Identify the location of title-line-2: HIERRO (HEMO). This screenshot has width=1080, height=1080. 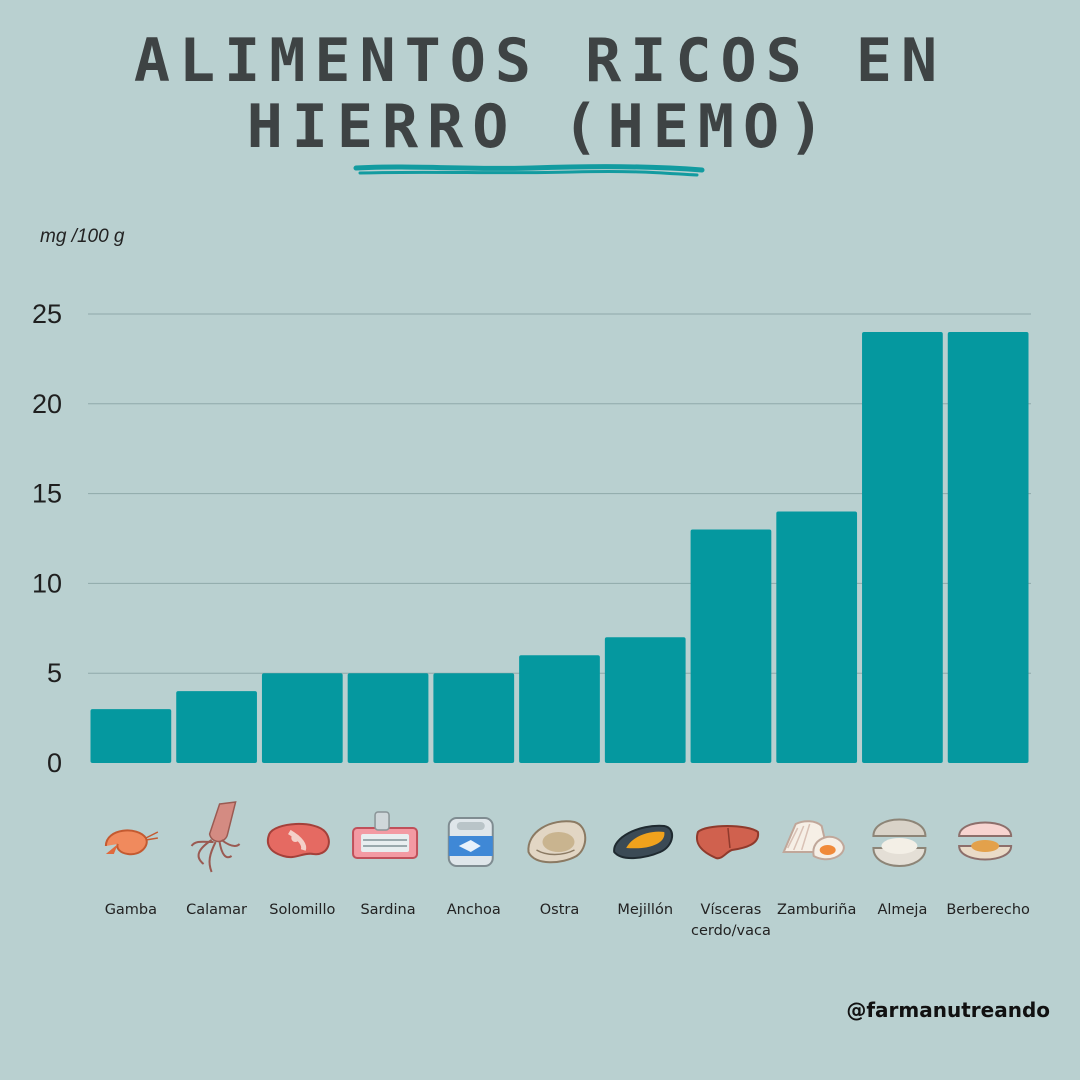
(540, 127).